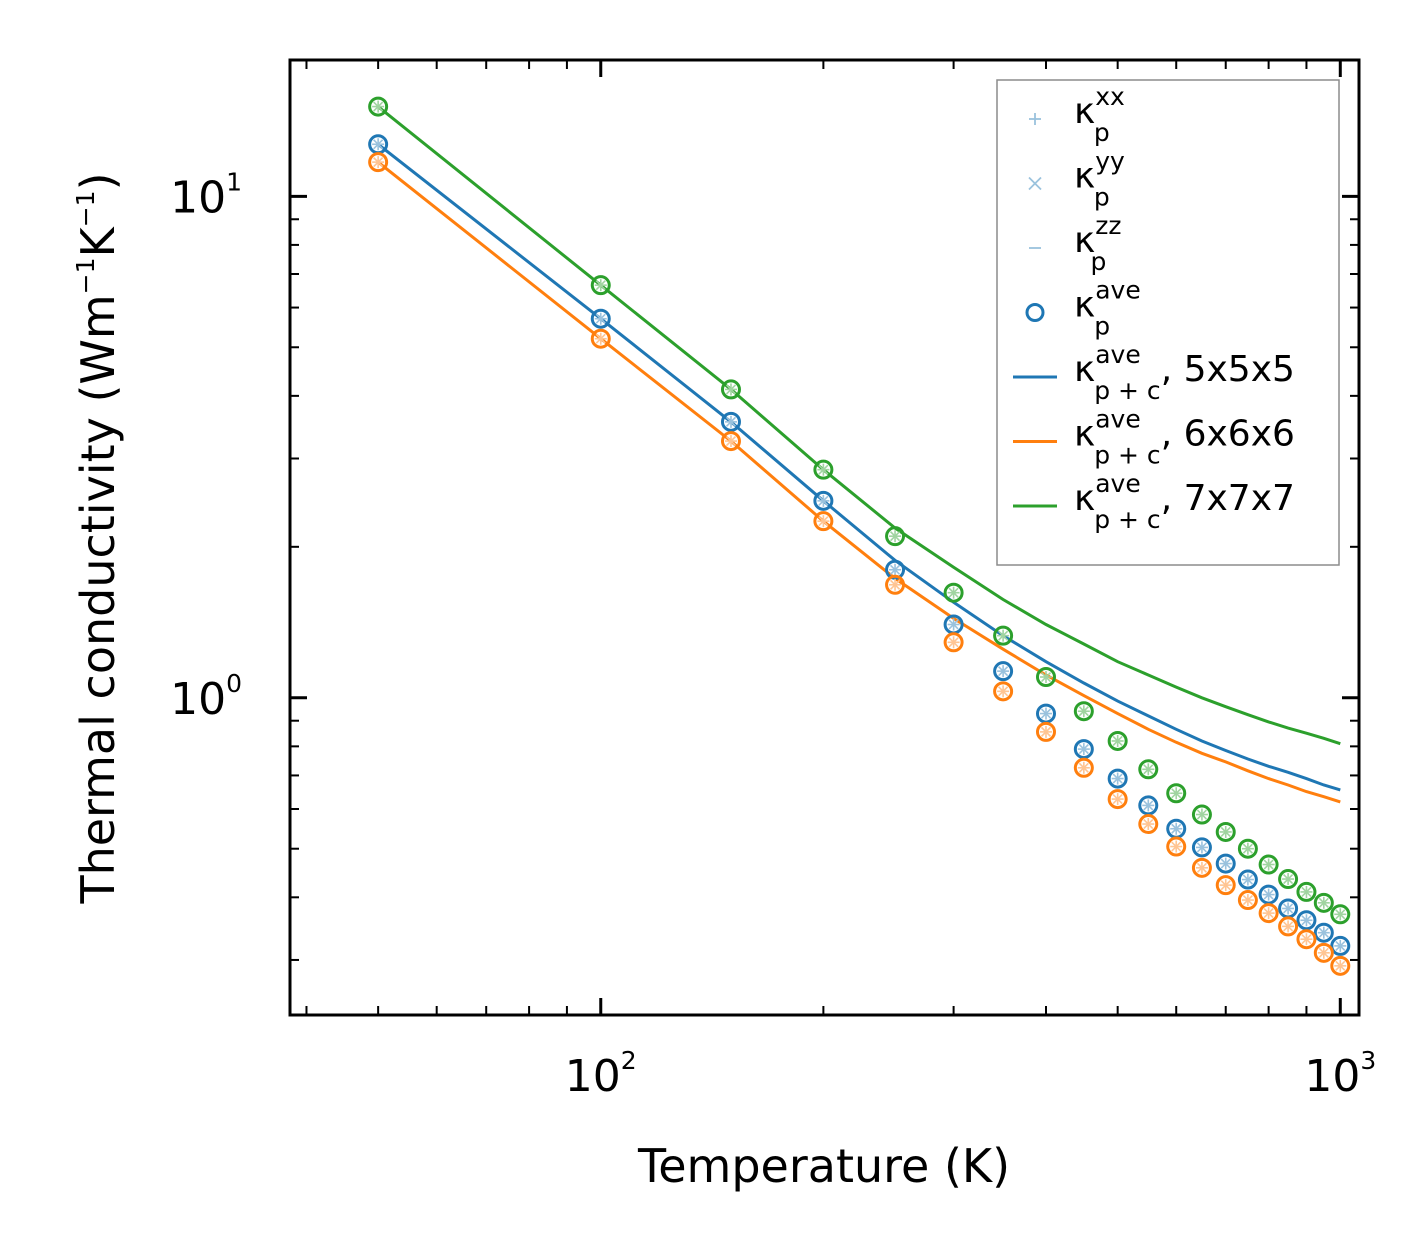  What do you see at coordinates (1368, 1060) in the screenshot?
I see `x-tick-label-exp: 3` at bounding box center [1368, 1060].